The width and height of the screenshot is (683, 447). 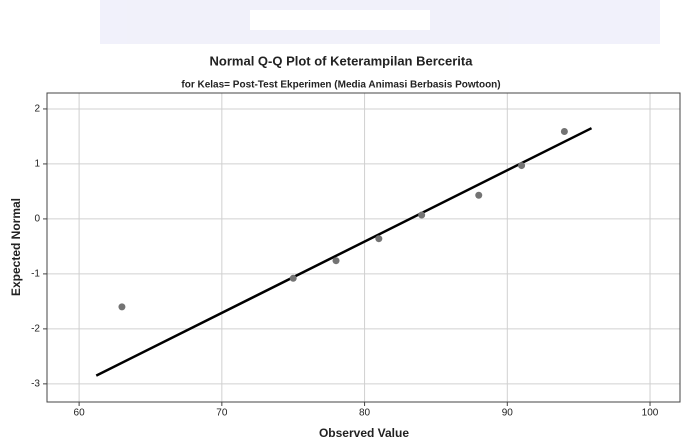 What do you see at coordinates (37, 164) in the screenshot?
I see `y-tick-label: 1` at bounding box center [37, 164].